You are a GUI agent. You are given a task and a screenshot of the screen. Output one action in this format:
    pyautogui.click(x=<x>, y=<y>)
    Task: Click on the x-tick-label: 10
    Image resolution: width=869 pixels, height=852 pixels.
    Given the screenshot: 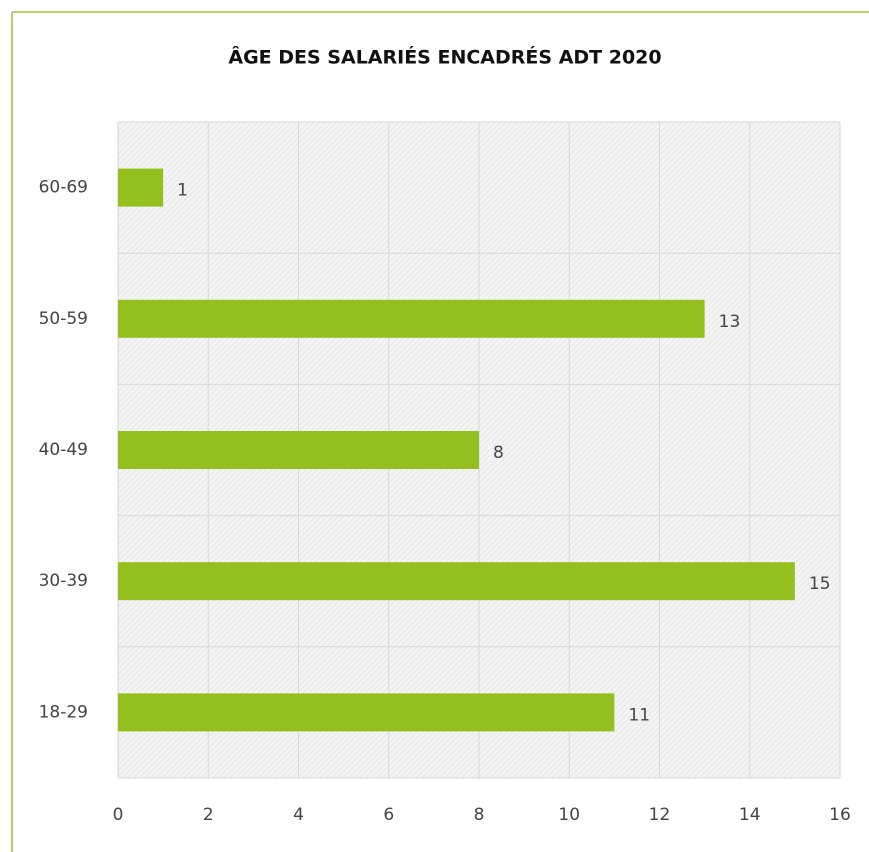 What is the action you would take?
    pyautogui.click(x=569, y=815)
    